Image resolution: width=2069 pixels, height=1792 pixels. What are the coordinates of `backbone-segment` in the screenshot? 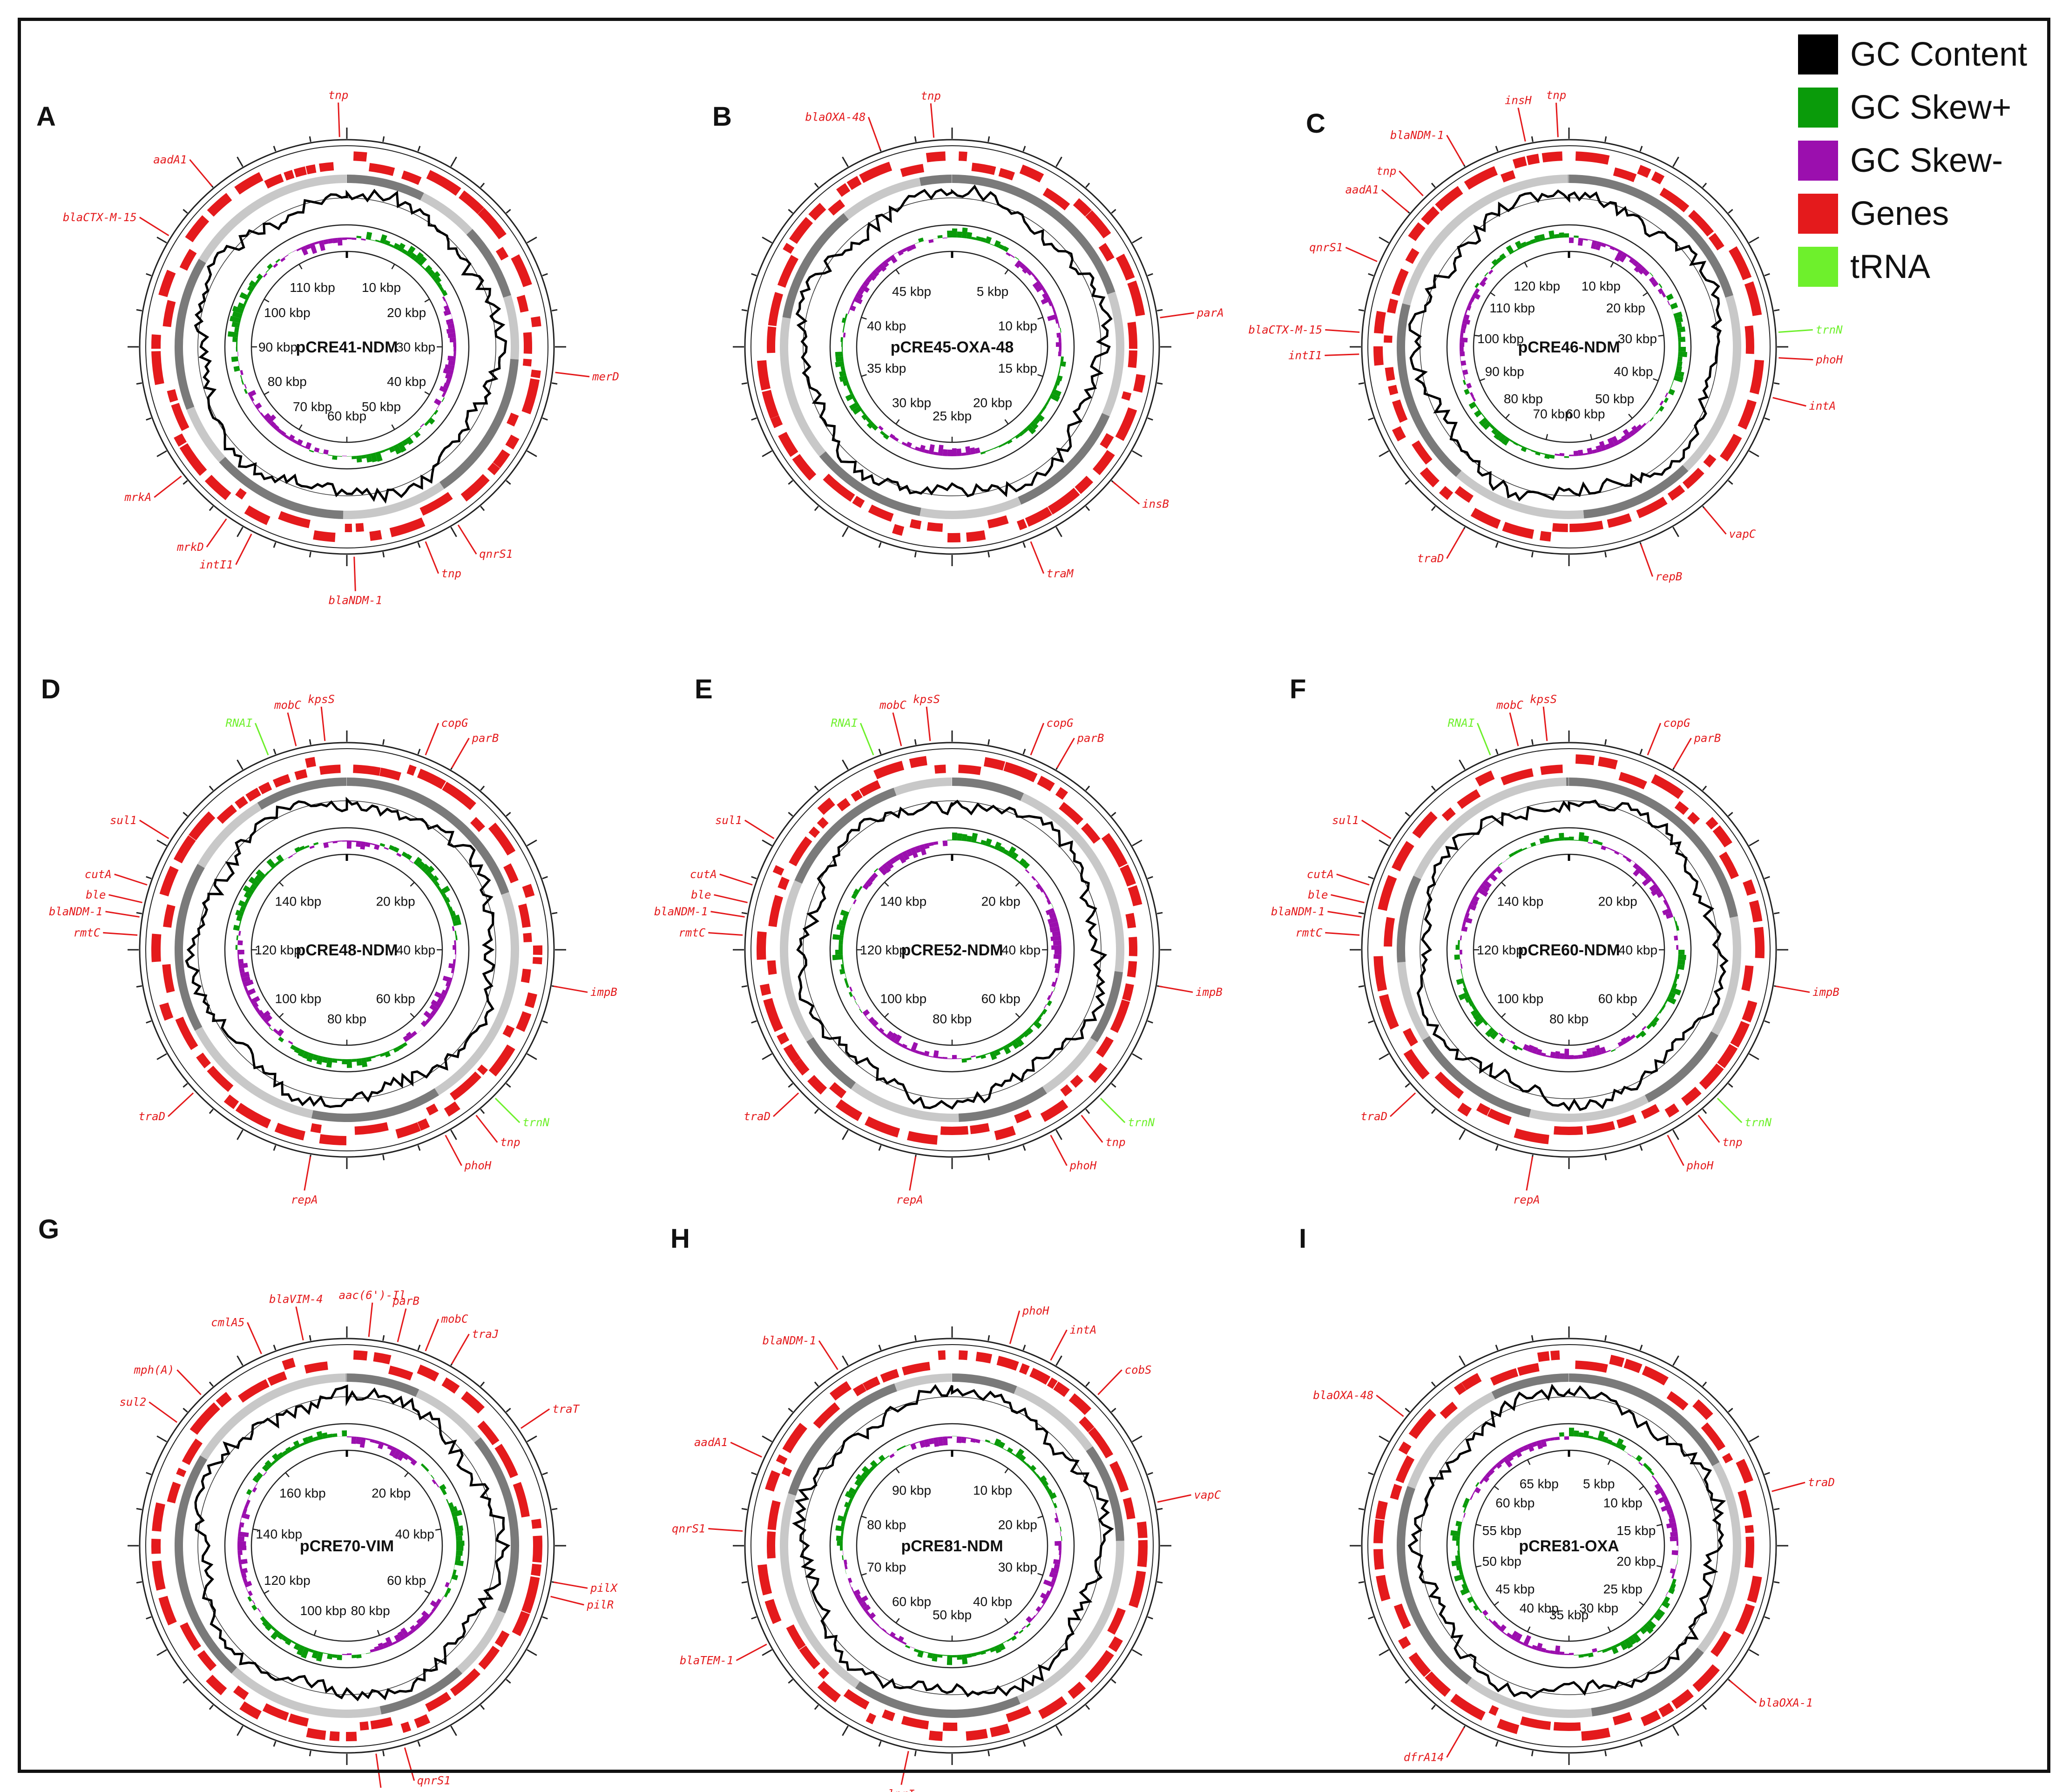 It's located at (970, 508).